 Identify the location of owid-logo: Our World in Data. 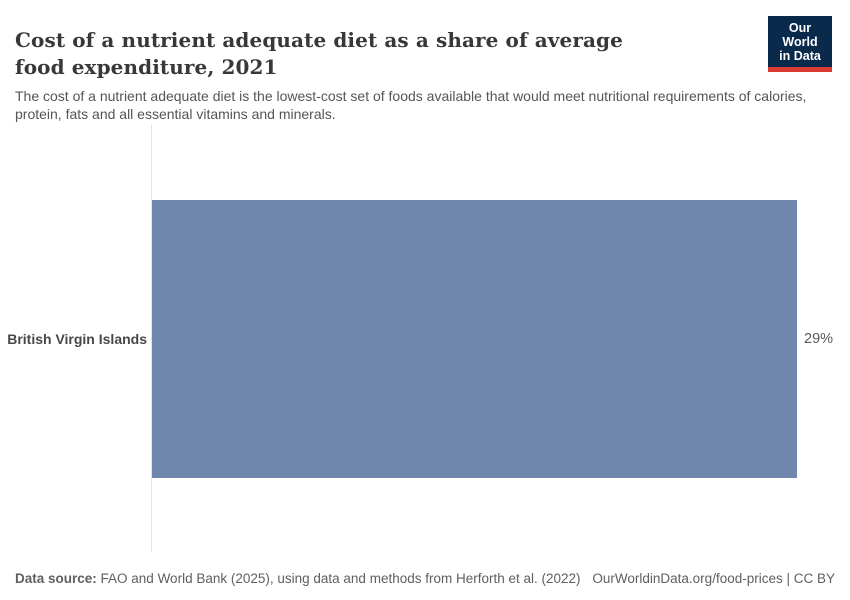
(800, 44).